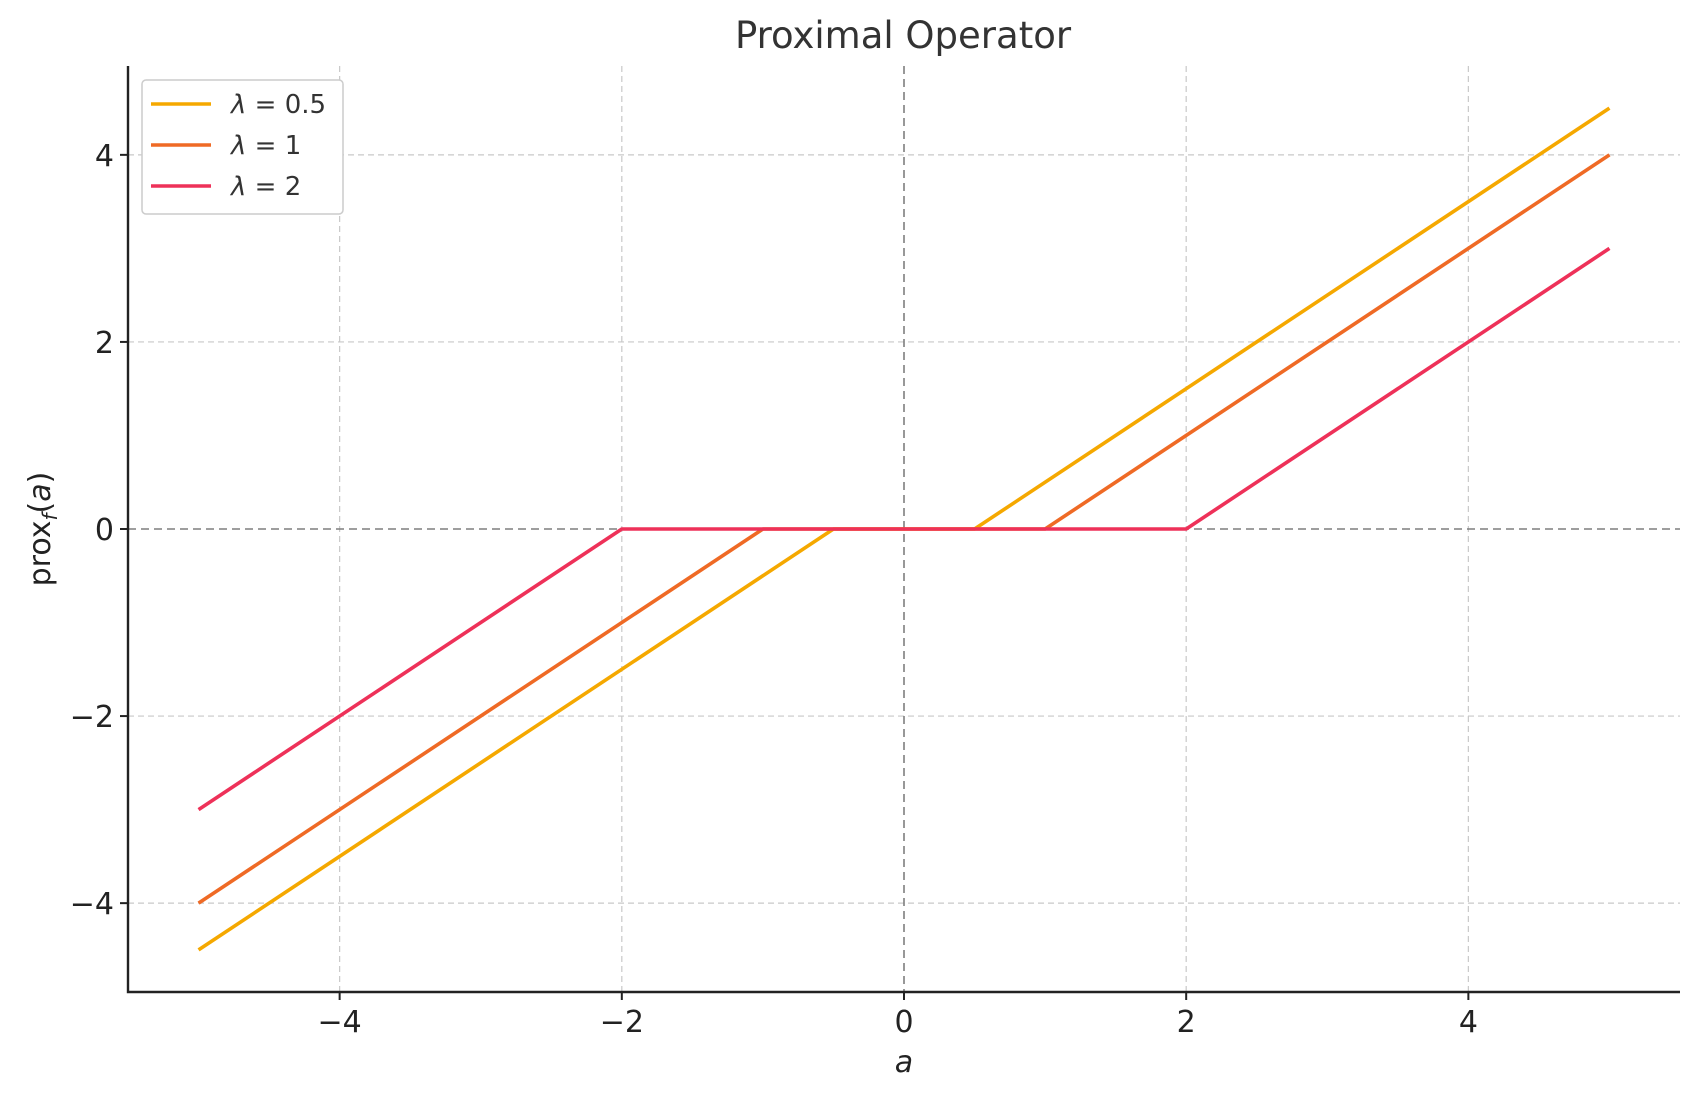 Image resolution: width=1697 pixels, height=1097 pixels. I want to click on legend-items: λ = 0.5λ = 1λ = 2, so click(238, 146).